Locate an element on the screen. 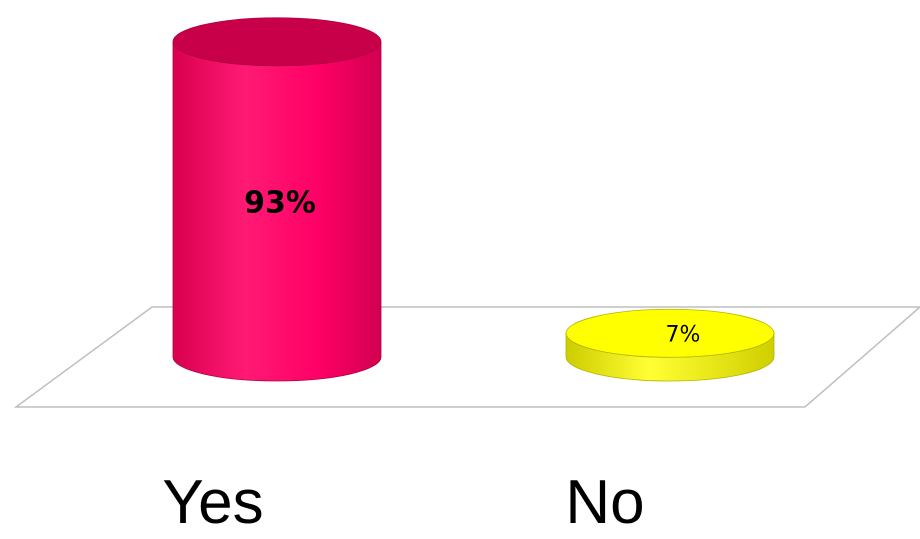 The width and height of the screenshot is (920, 539). category-label-yes: Yes is located at coordinates (212, 502).